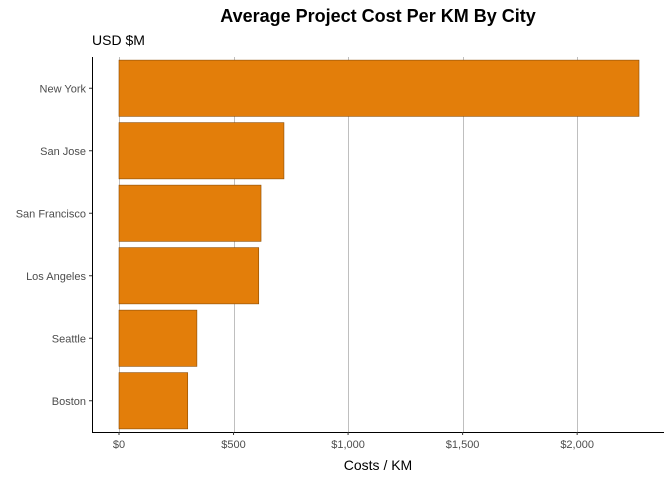 The height and width of the screenshot is (480, 672). I want to click on y-tick-label: Seattle, so click(69, 339).